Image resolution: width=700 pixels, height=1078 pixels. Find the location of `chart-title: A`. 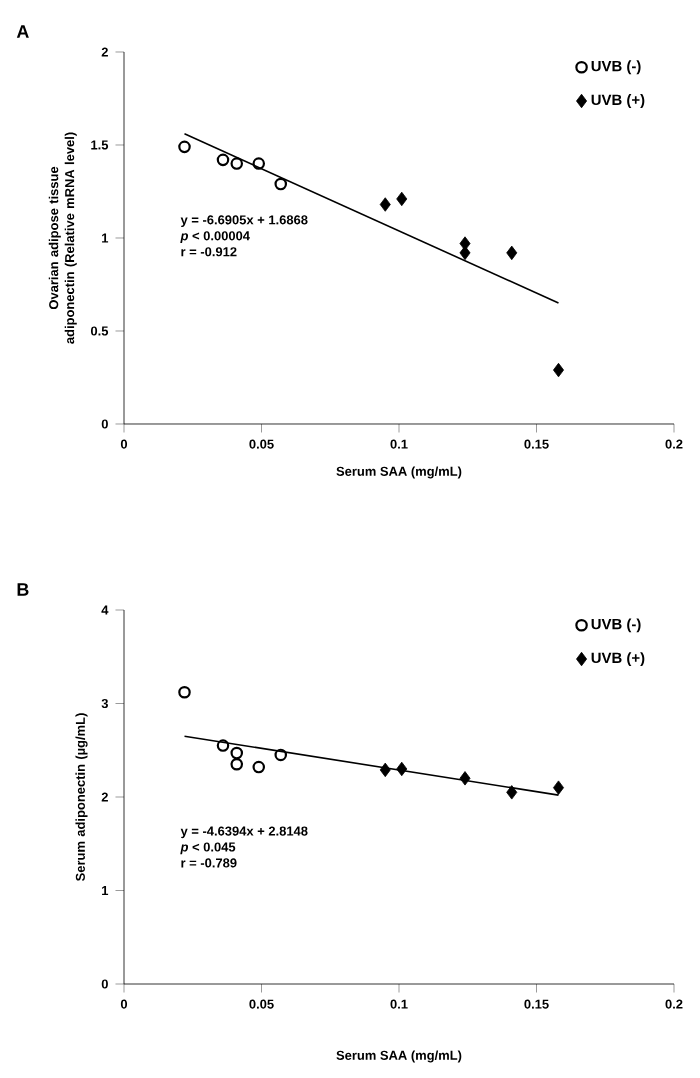

chart-title: A is located at coordinates (22, 31).